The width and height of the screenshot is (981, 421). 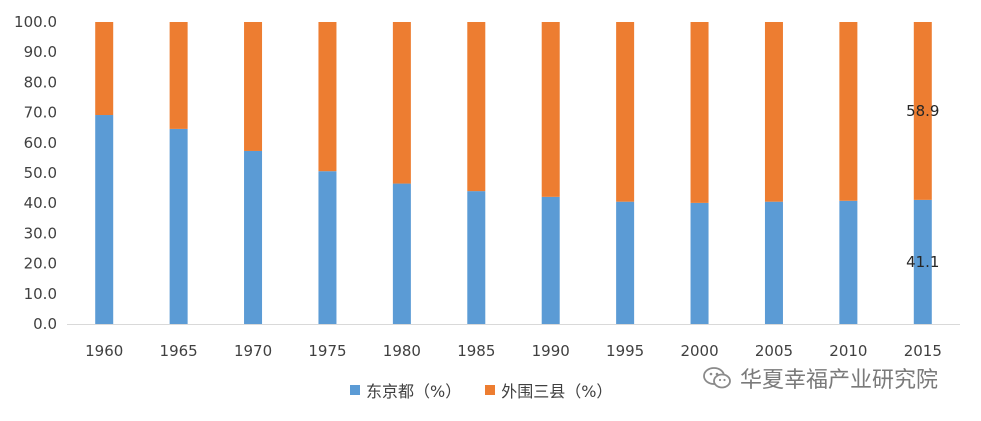 I want to click on bar-tokyo-2000, so click(x=699, y=263).